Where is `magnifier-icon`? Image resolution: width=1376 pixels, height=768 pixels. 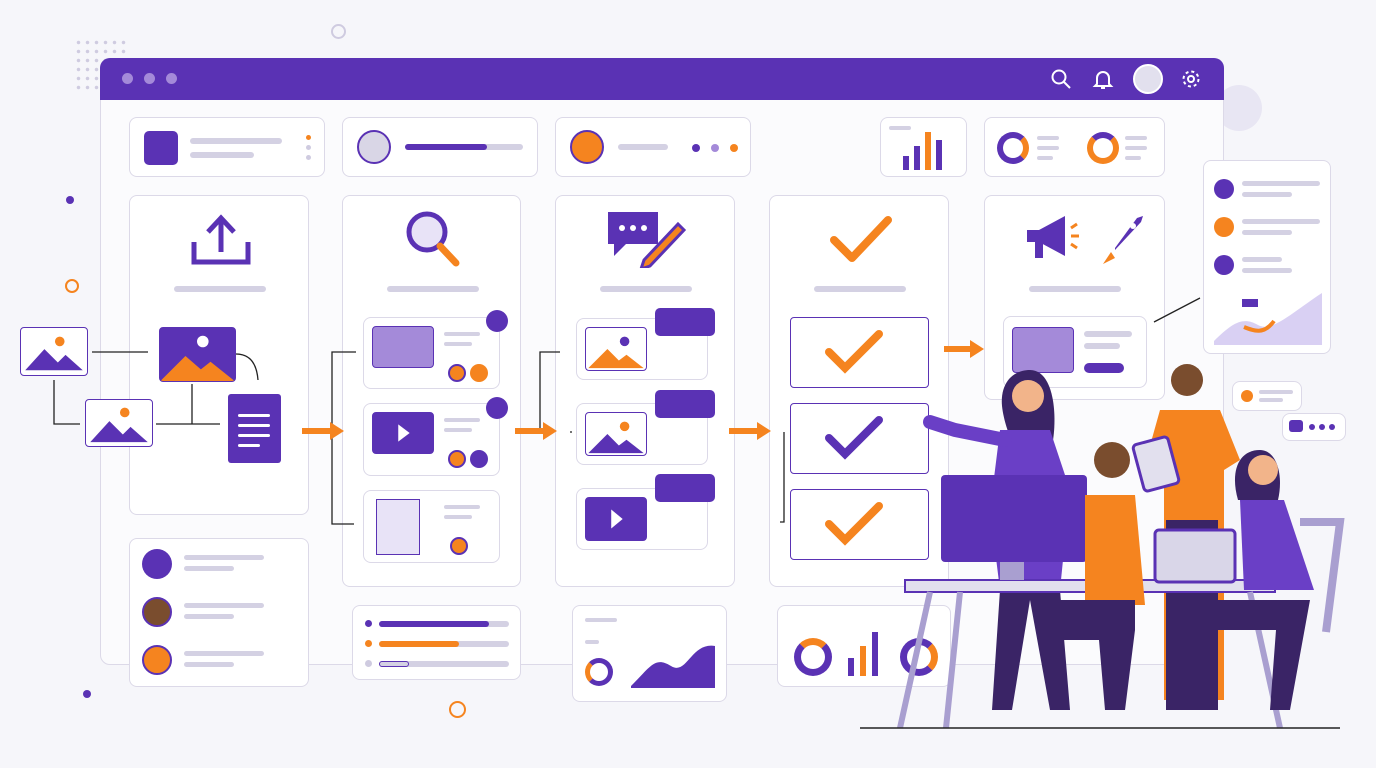
magnifier-icon is located at coordinates (433, 239).